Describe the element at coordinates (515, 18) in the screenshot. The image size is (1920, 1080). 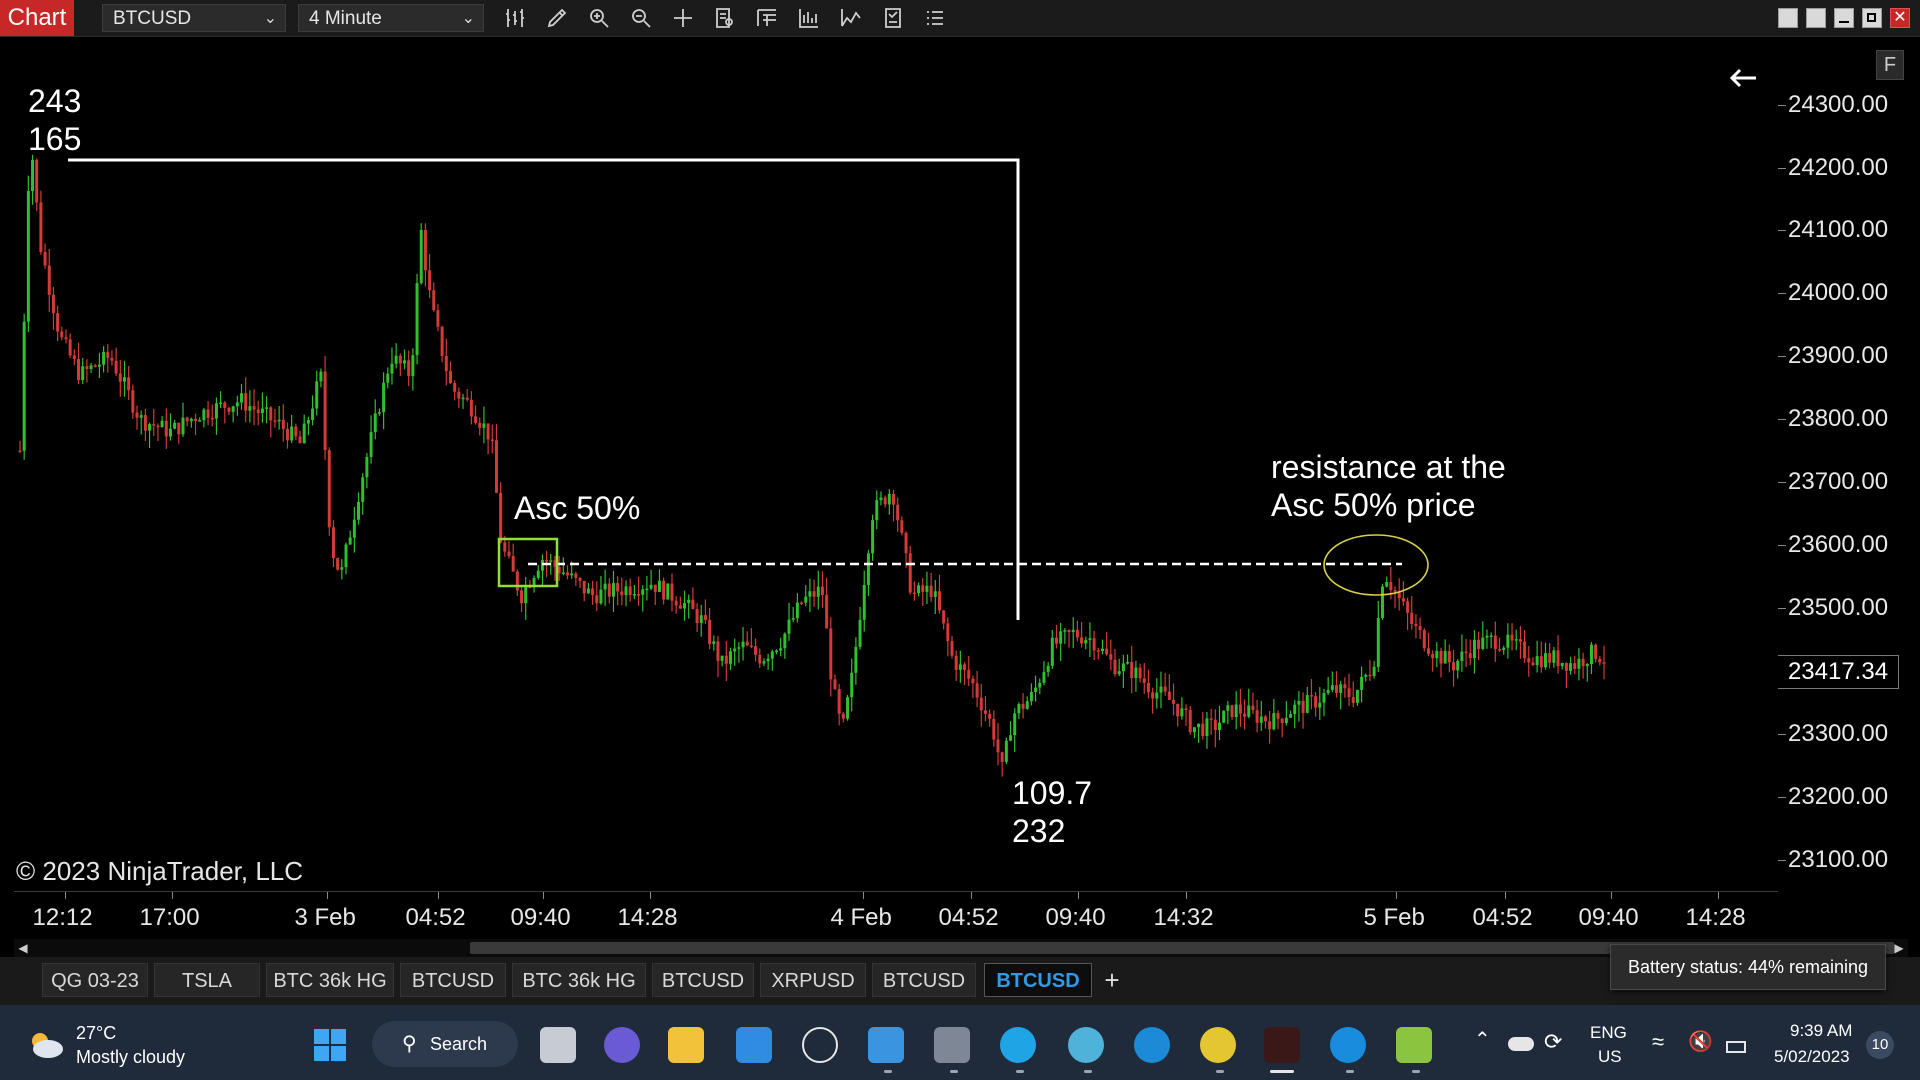
I see `bar-type-icon` at that location.